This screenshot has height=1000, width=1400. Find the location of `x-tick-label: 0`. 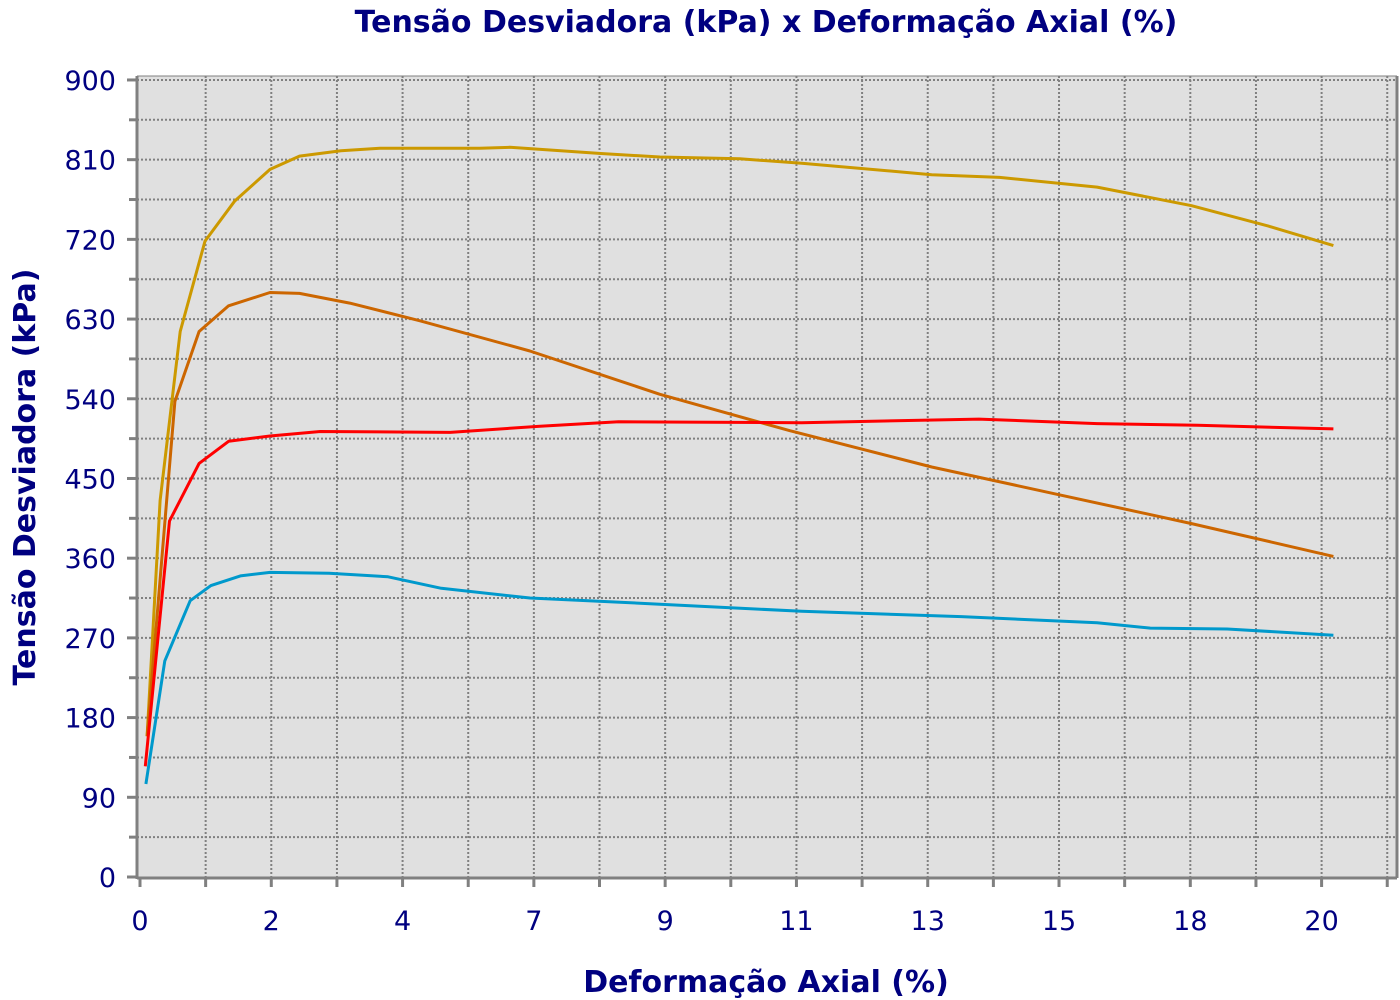

x-tick-label: 0 is located at coordinates (139, 921).